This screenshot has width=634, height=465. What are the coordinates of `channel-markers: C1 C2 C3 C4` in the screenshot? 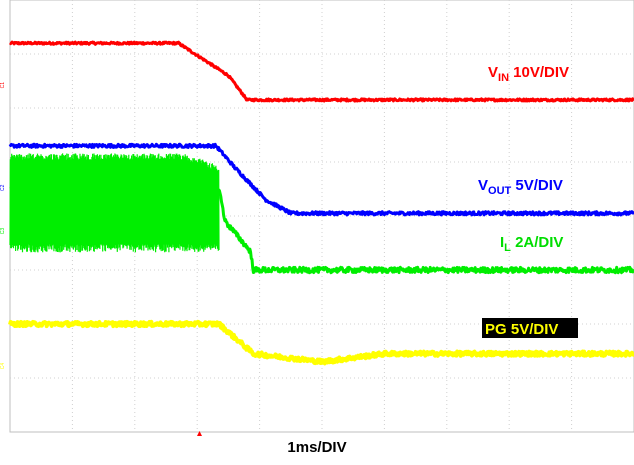 It's located at (3, 225).